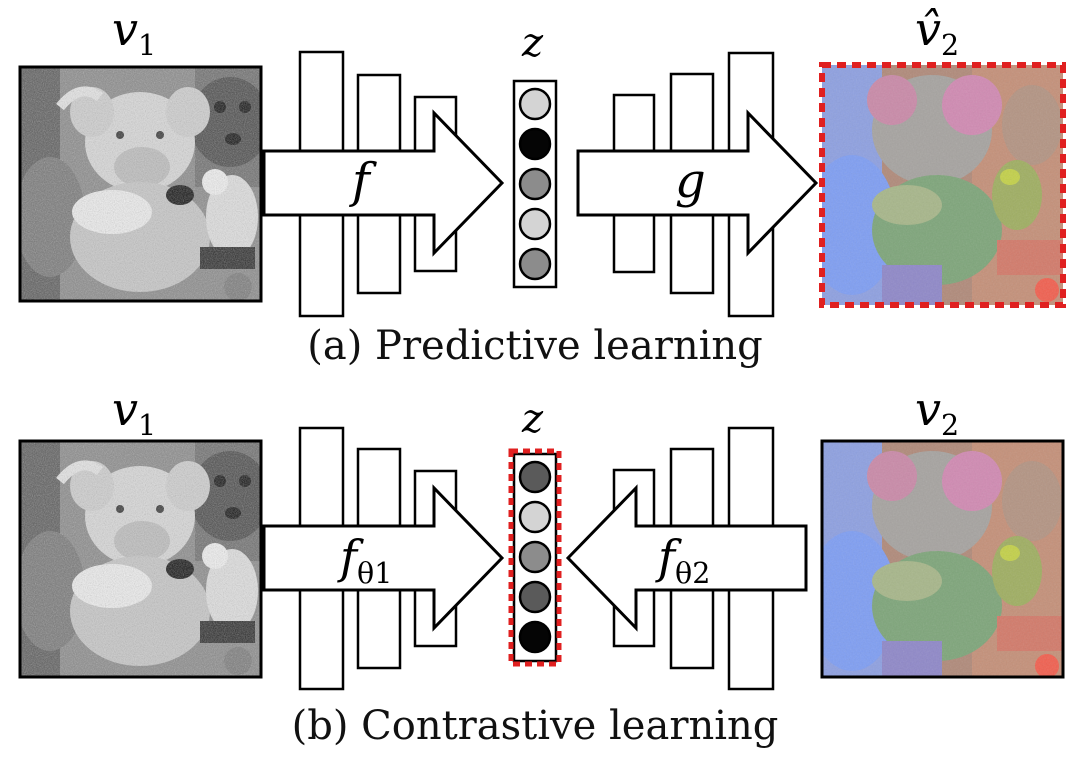  I want to click on output-image-a, so click(935, 185).